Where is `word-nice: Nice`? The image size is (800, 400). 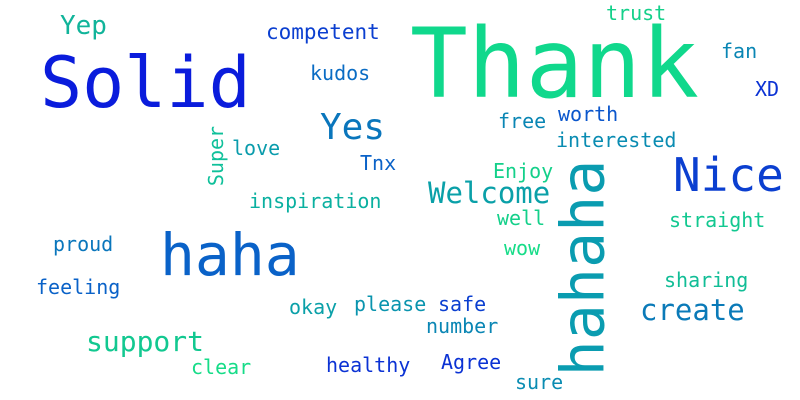 word-nice: Nice is located at coordinates (728, 175).